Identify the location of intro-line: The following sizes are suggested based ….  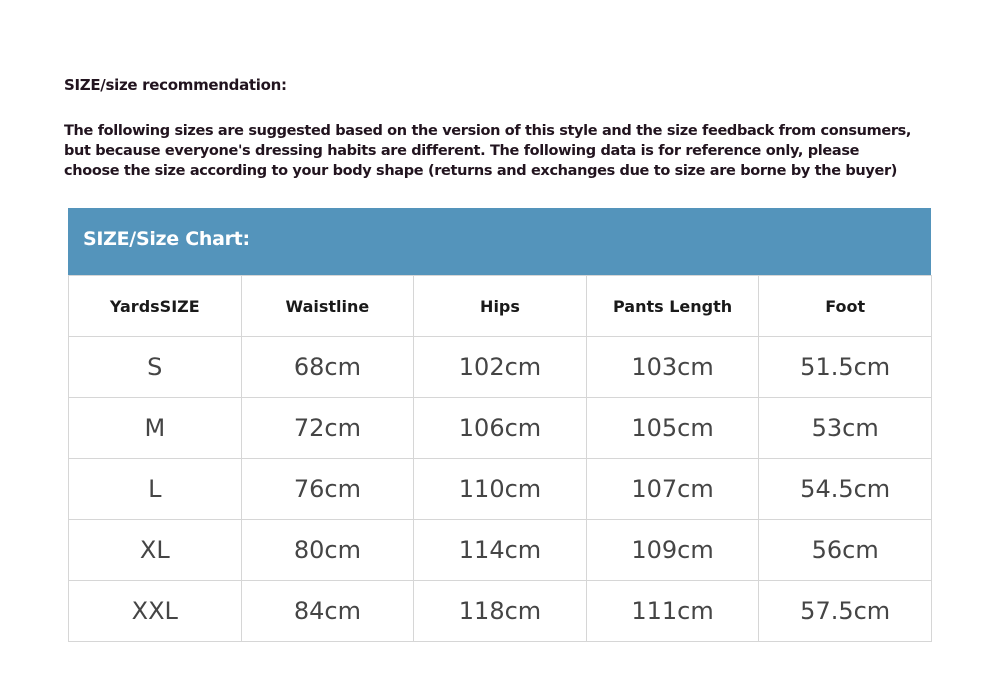
(488, 131).